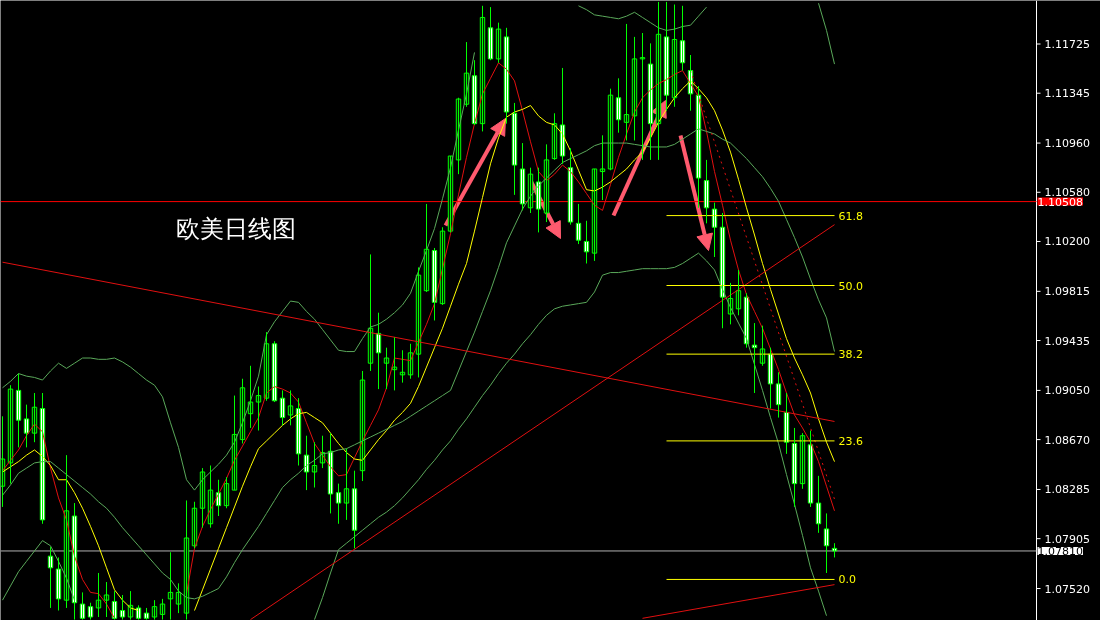 The width and height of the screenshot is (1100, 620). Describe the element at coordinates (850, 286) in the screenshot. I see `series-label: 50.0` at that location.